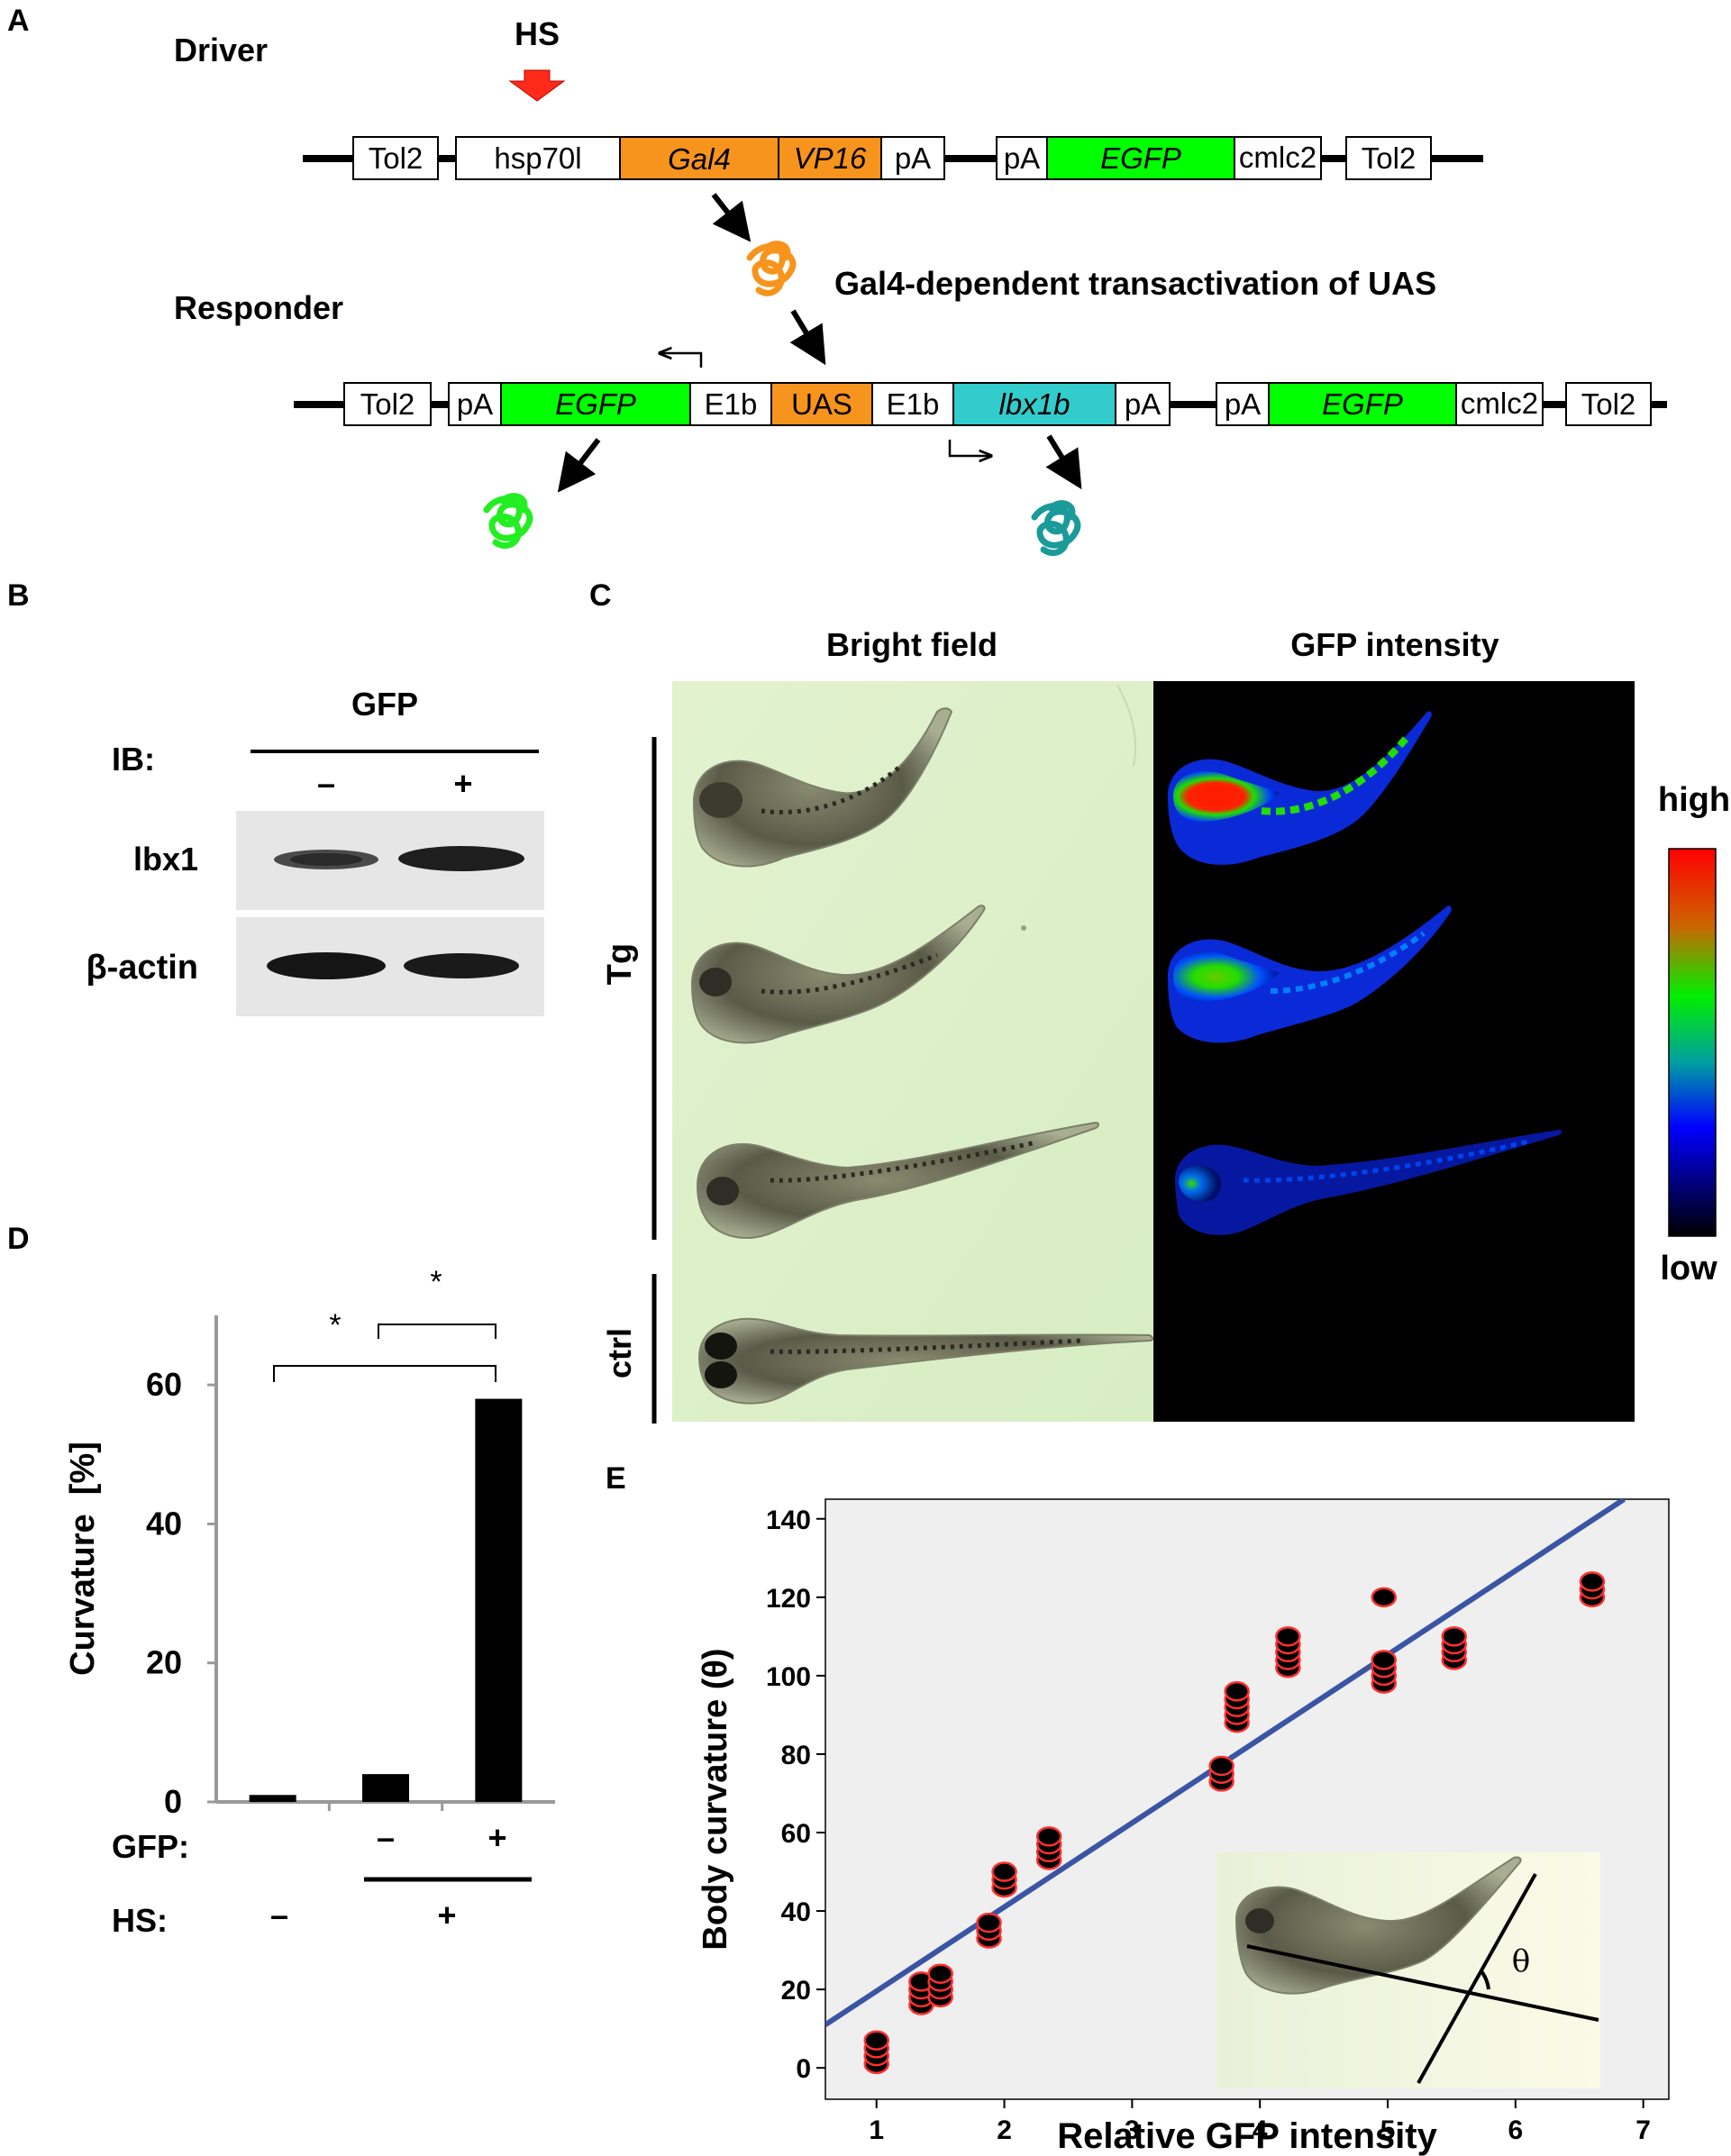  What do you see at coordinates (1389, 158) in the screenshot?
I see `driver-box-tol2-right: Tol2` at bounding box center [1389, 158].